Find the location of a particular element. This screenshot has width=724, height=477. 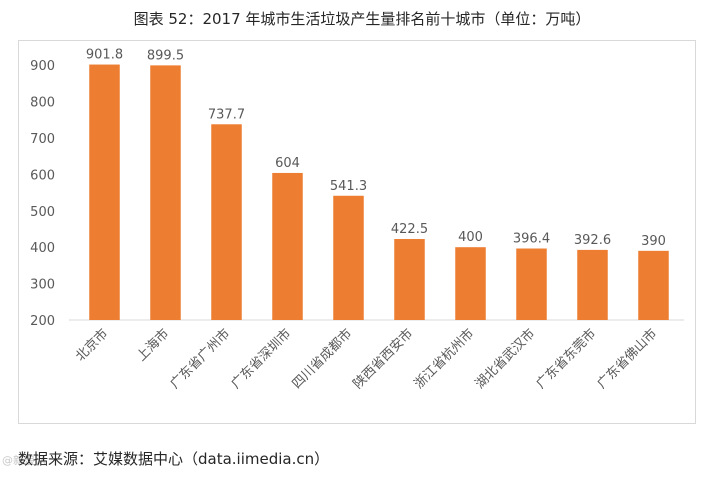

data-label: 392.6 is located at coordinates (592, 240).